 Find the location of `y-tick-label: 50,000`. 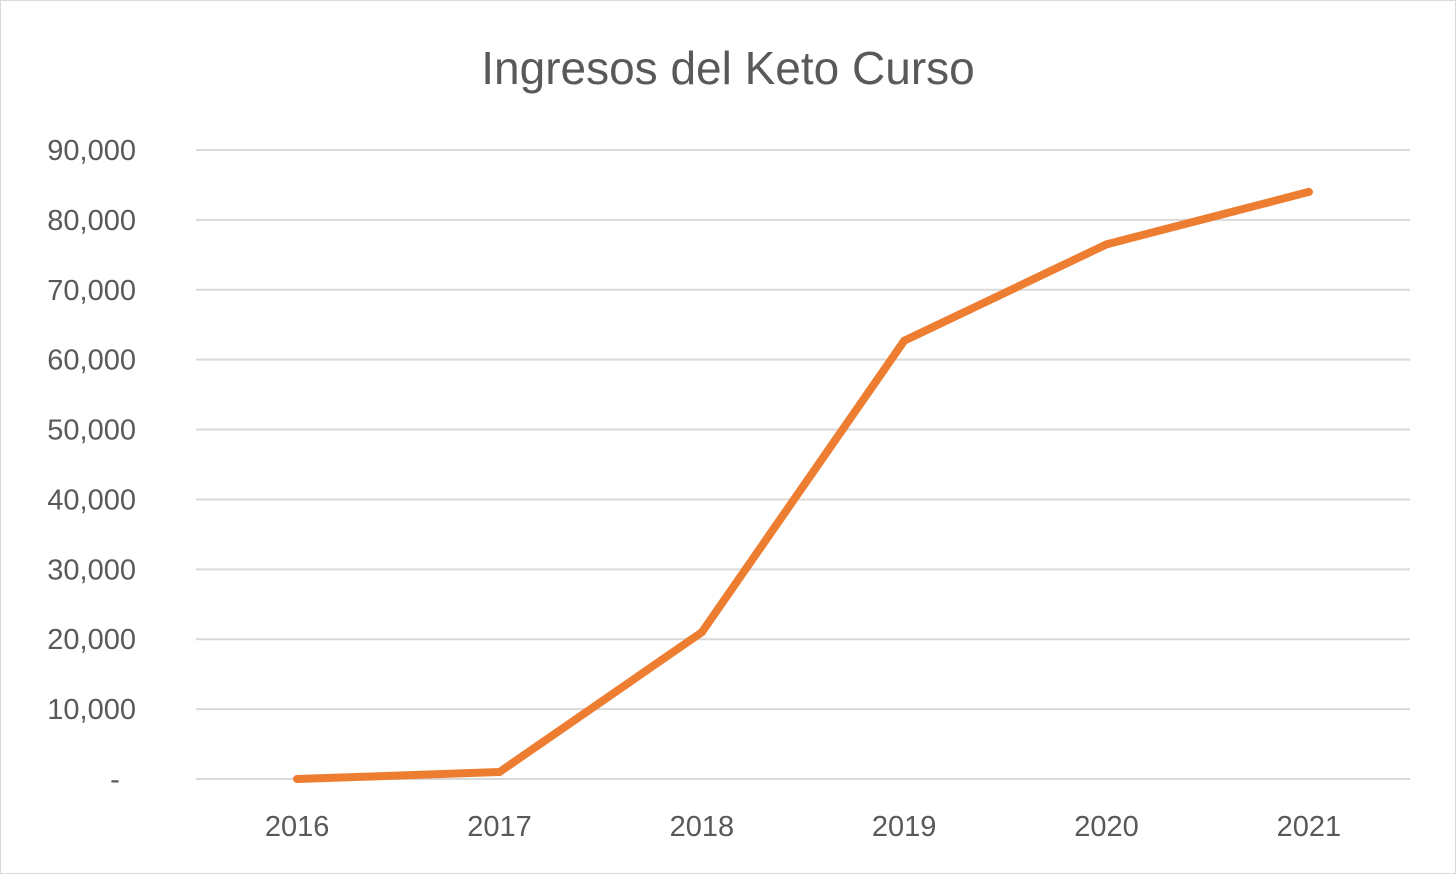

y-tick-label: 50,000 is located at coordinates (91, 431).